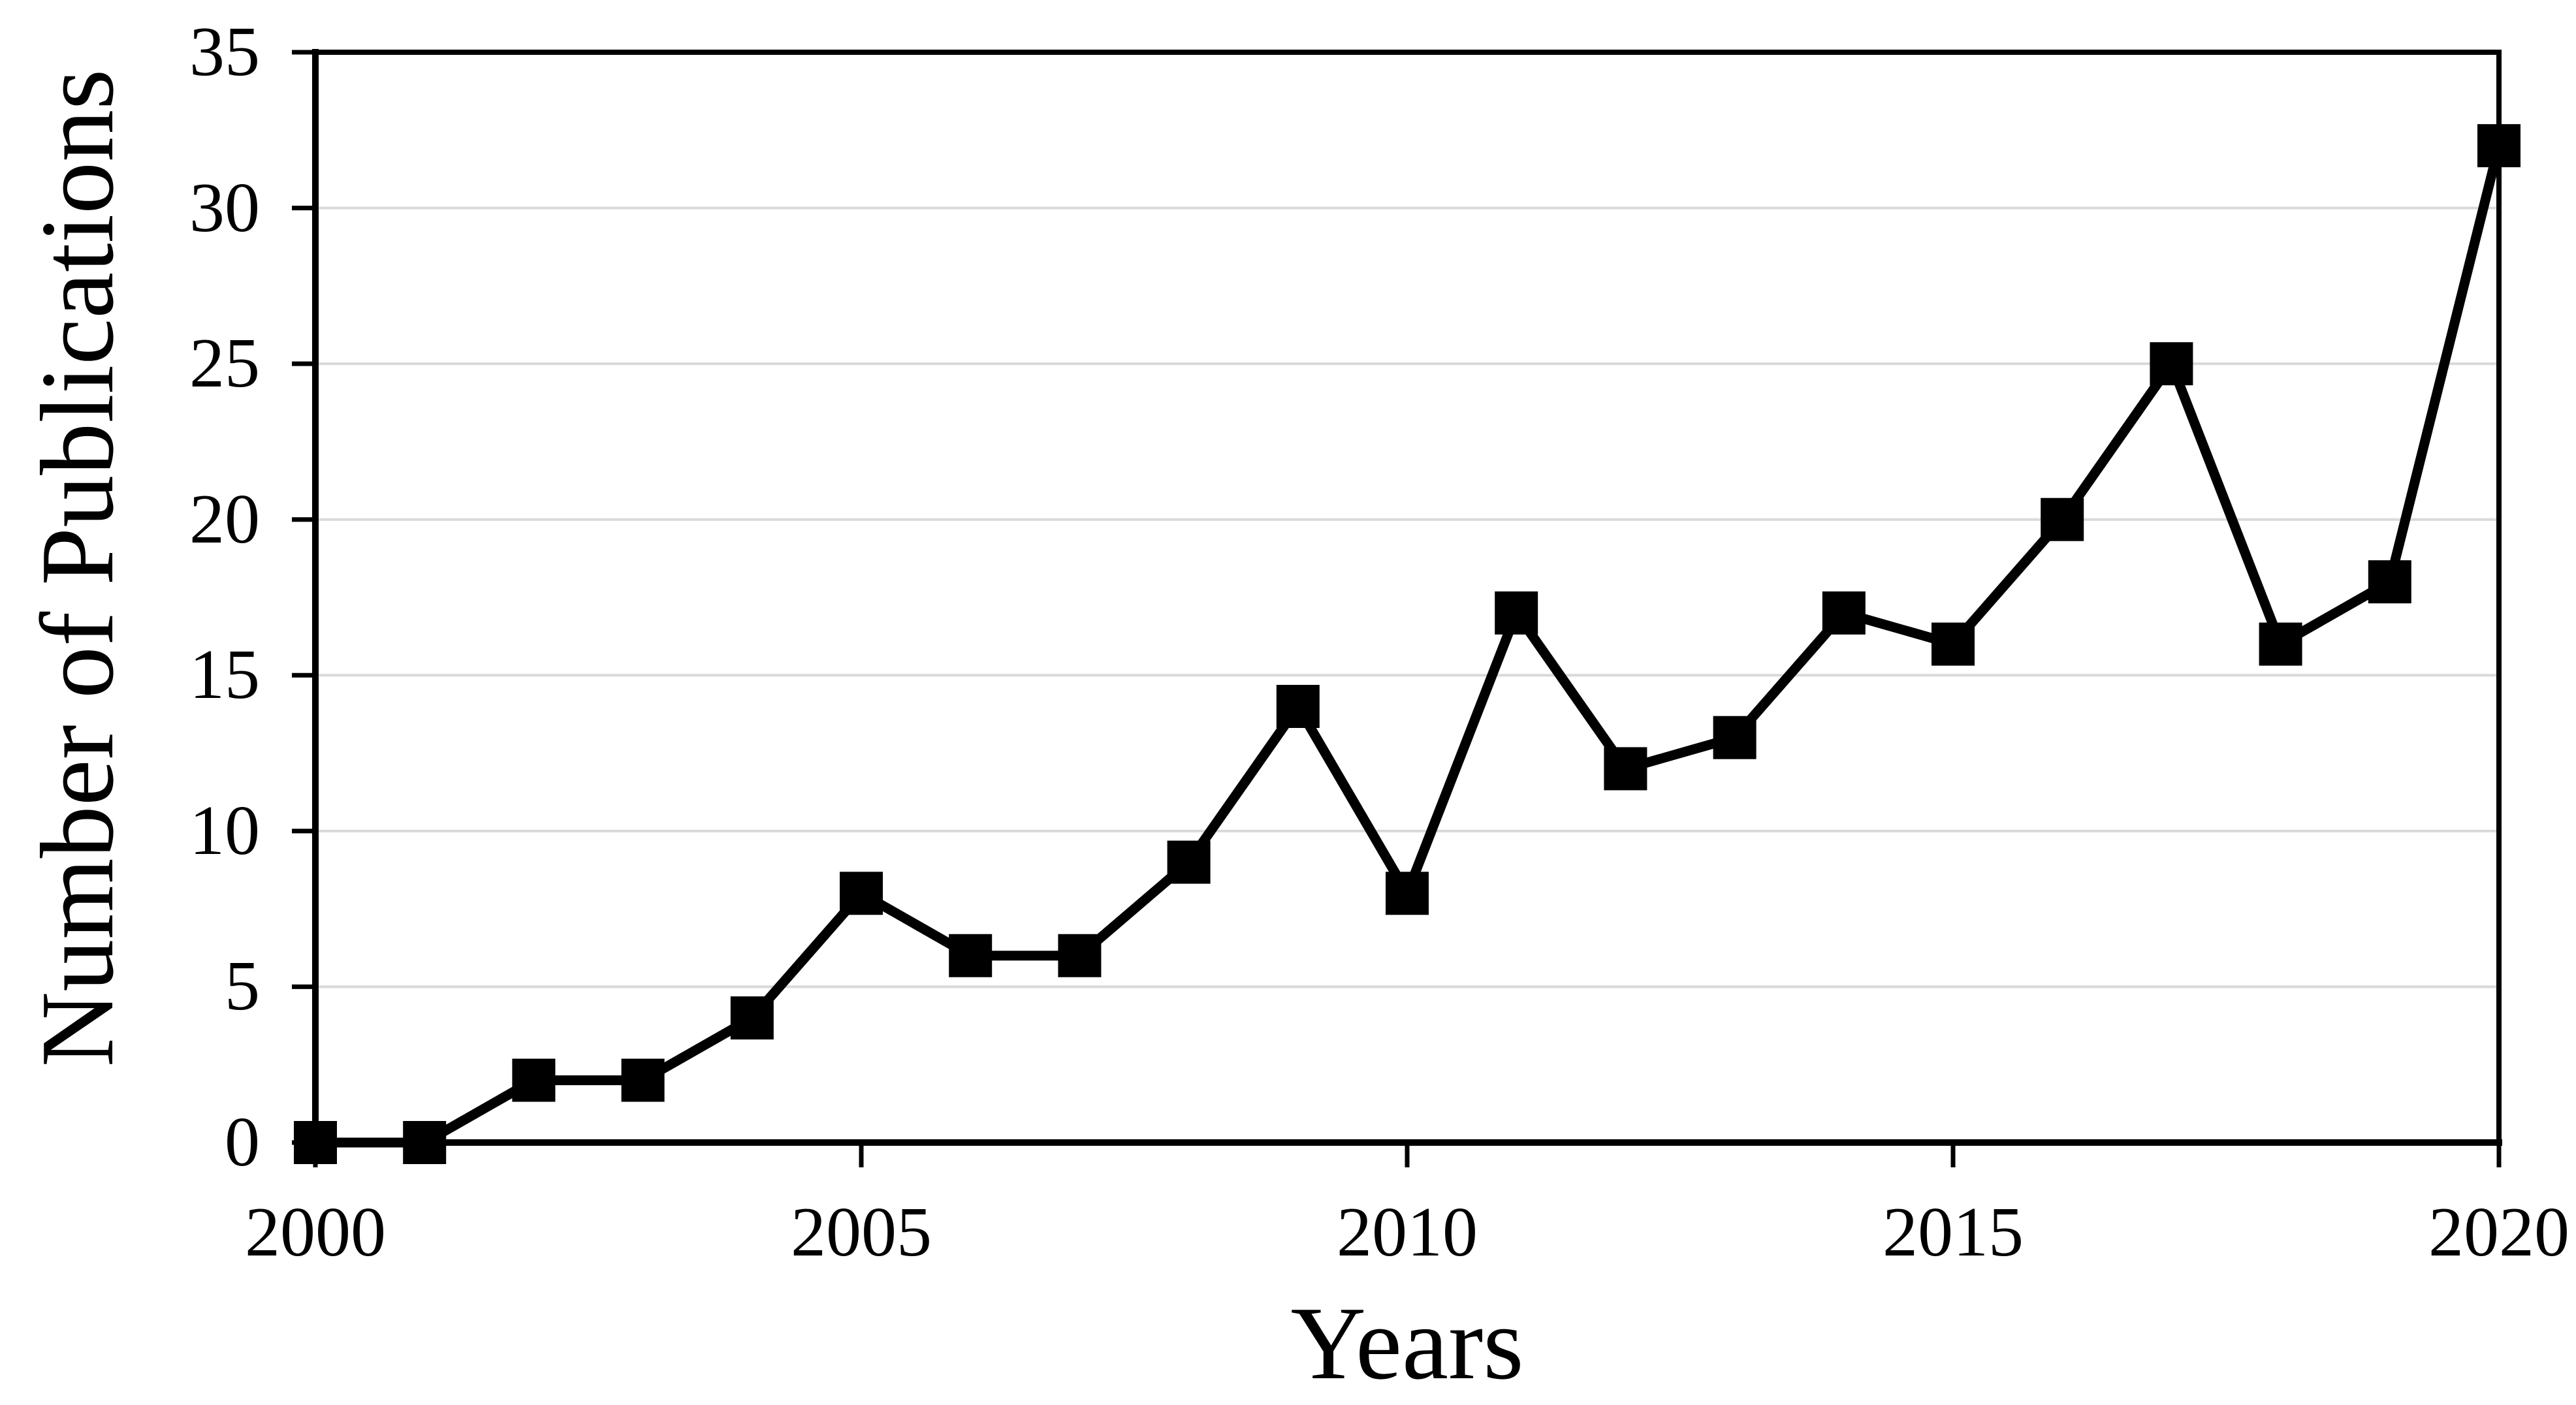 This screenshot has width=2576, height=1405. I want to click on y-axis-title: Number of Publications, so click(77, 568).